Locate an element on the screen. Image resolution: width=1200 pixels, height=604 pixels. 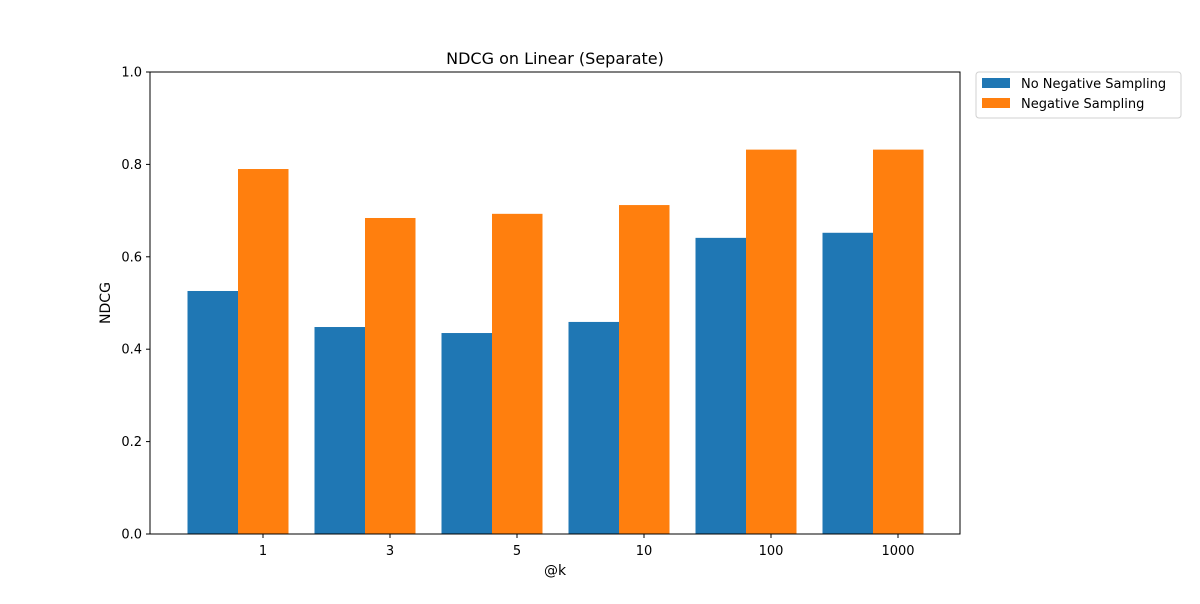
chart-title: NDCG on Linear (Separate) is located at coordinates (555, 58).